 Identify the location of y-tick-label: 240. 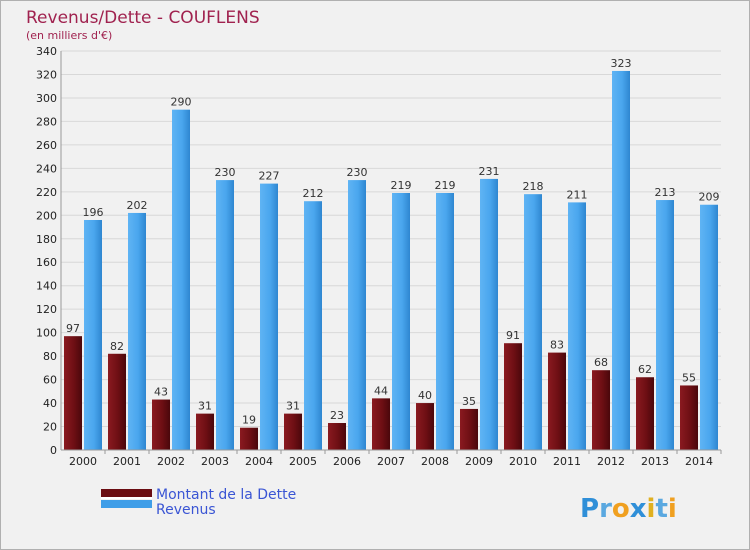
(46, 168).